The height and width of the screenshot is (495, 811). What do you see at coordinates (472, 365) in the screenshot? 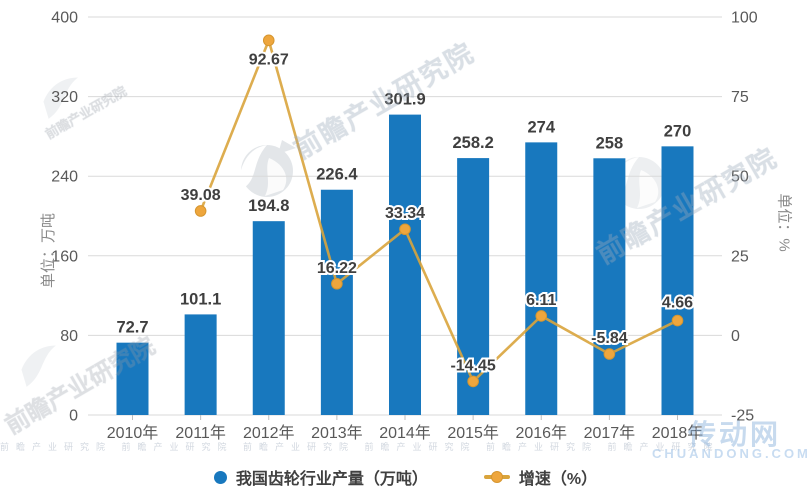
I see `growth-value-label: -14.45` at bounding box center [472, 365].